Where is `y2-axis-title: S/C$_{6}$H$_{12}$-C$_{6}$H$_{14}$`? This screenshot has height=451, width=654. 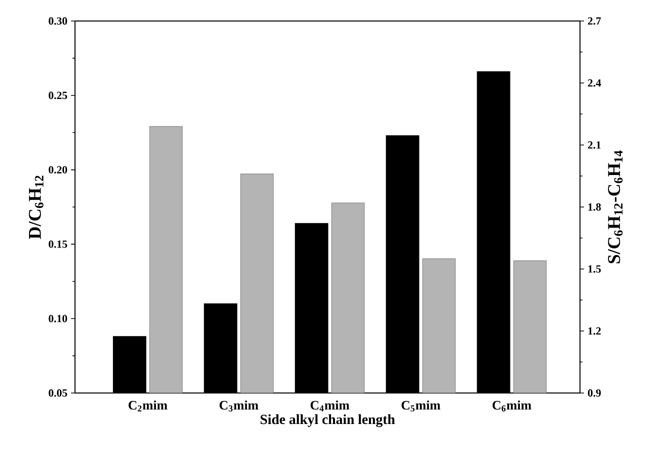 y2-axis-title: S/C$_{6}$H$_{12}$-C$_{6}$H$_{14}$ is located at coordinates (615, 207).